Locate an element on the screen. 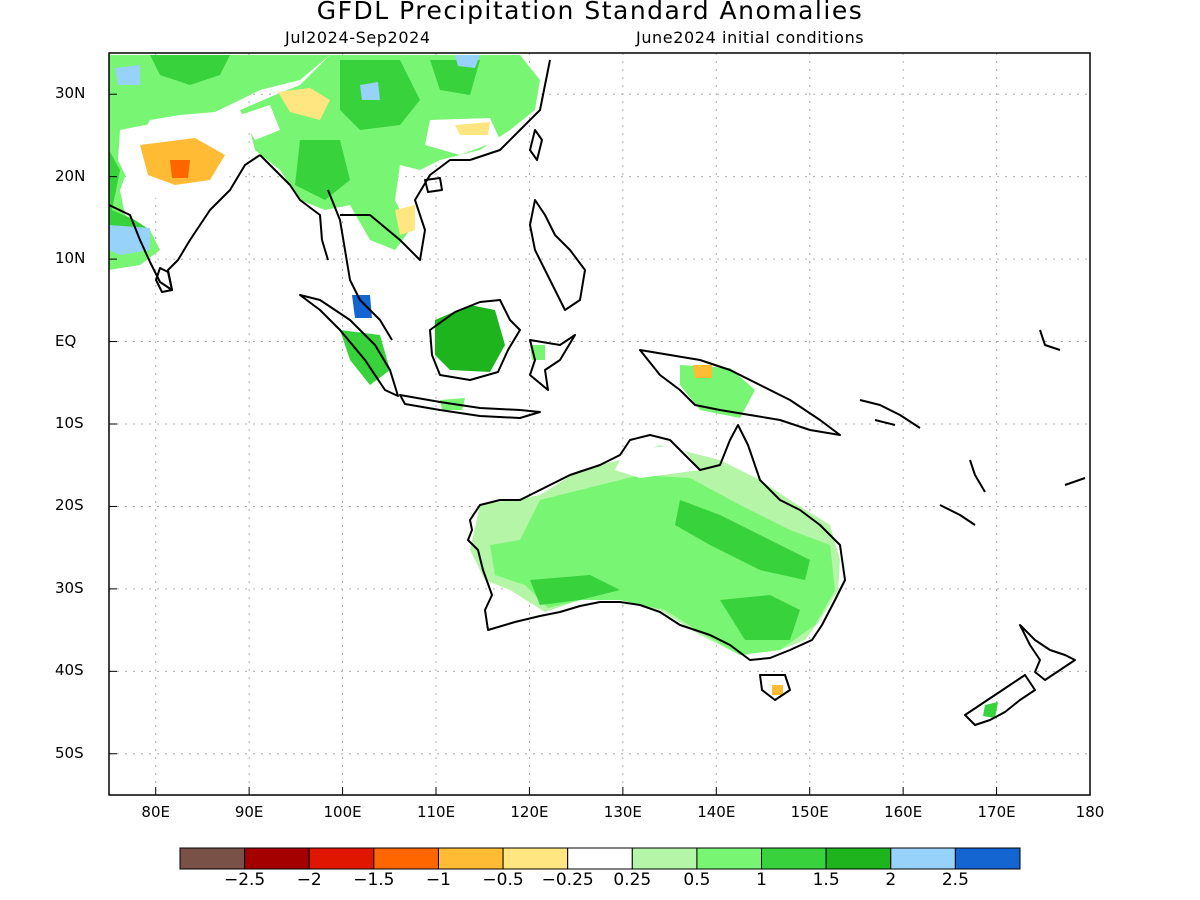  borneo-wet is located at coordinates (470, 338).